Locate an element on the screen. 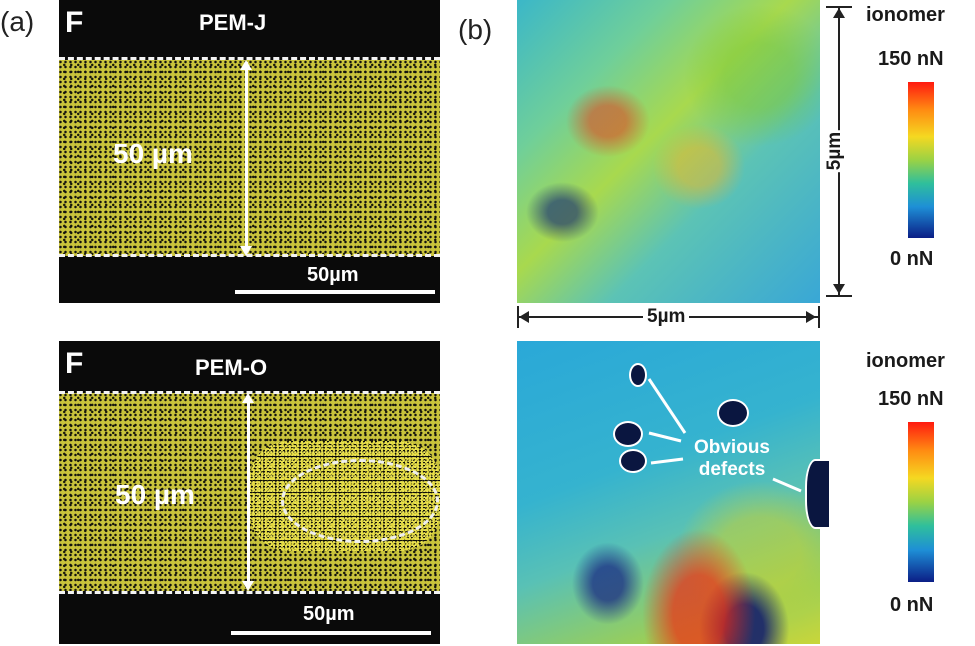 The width and height of the screenshot is (975, 646). arrow-head-right is located at coordinates (811, 317).